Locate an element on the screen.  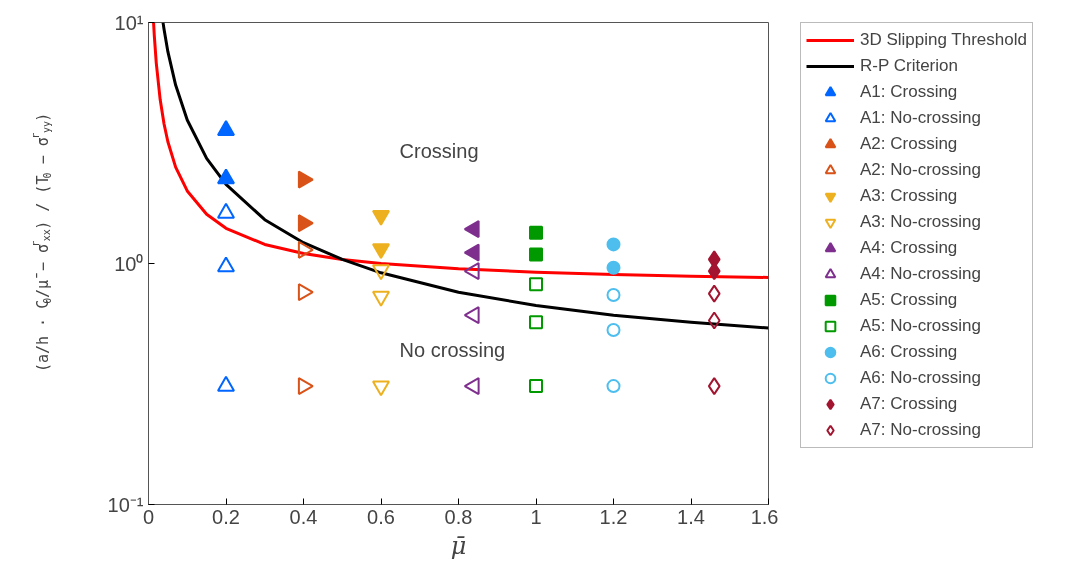
legend-label: A4: Crossing is located at coordinates (909, 248).